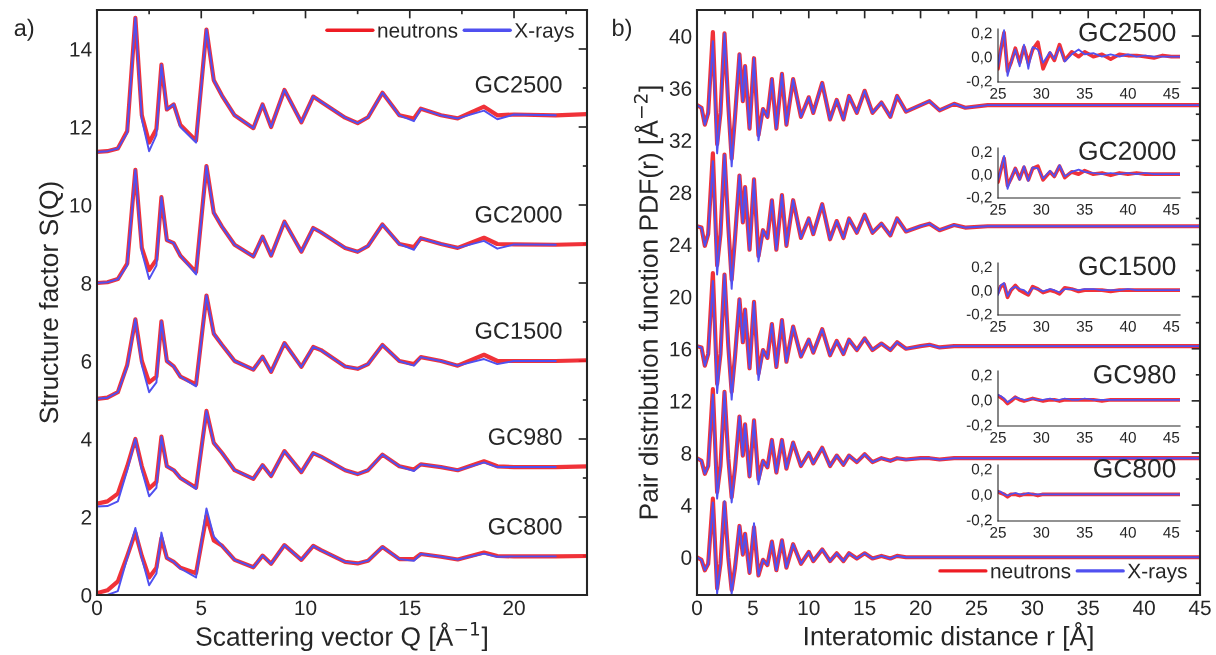 The height and width of the screenshot is (655, 1216). What do you see at coordinates (86, 361) in the screenshot?
I see `y-tick-label: 6` at bounding box center [86, 361].